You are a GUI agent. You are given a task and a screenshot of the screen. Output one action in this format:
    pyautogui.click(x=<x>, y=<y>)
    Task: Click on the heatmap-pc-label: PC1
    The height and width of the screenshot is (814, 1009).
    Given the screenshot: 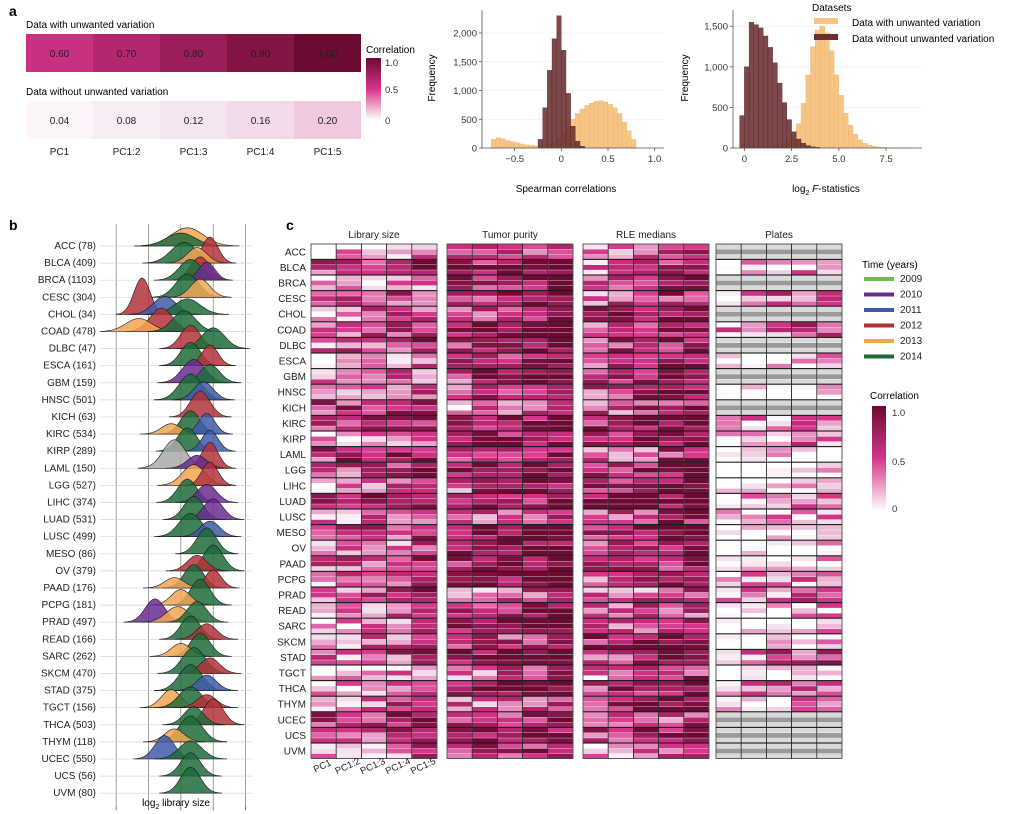 What is the action you would take?
    pyautogui.click(x=60, y=152)
    